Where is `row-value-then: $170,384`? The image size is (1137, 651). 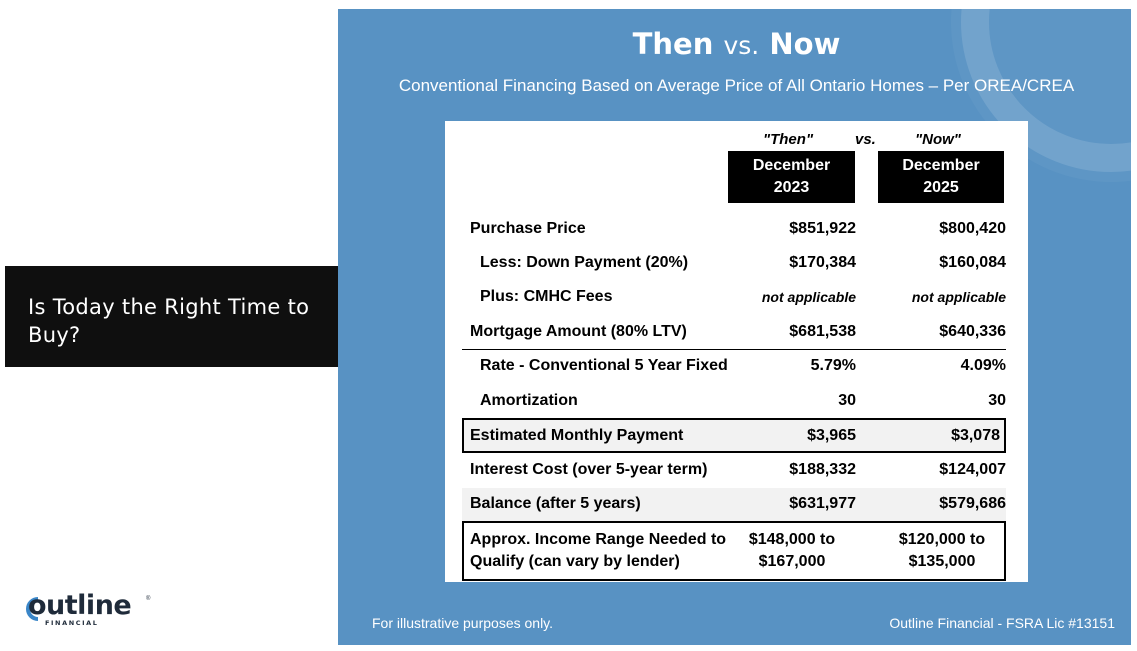
row-value-then: $170,384 is located at coordinates (822, 262).